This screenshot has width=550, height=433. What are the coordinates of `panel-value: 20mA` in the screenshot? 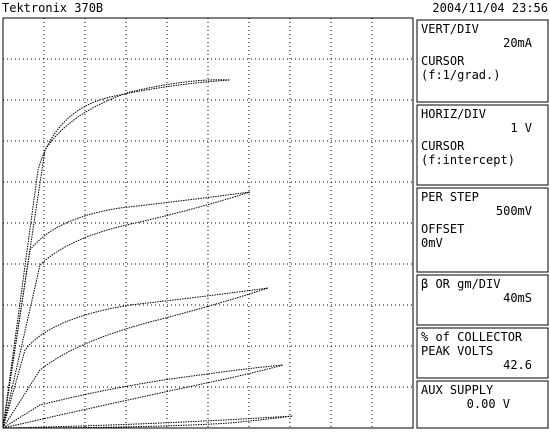 It's located at (518, 43).